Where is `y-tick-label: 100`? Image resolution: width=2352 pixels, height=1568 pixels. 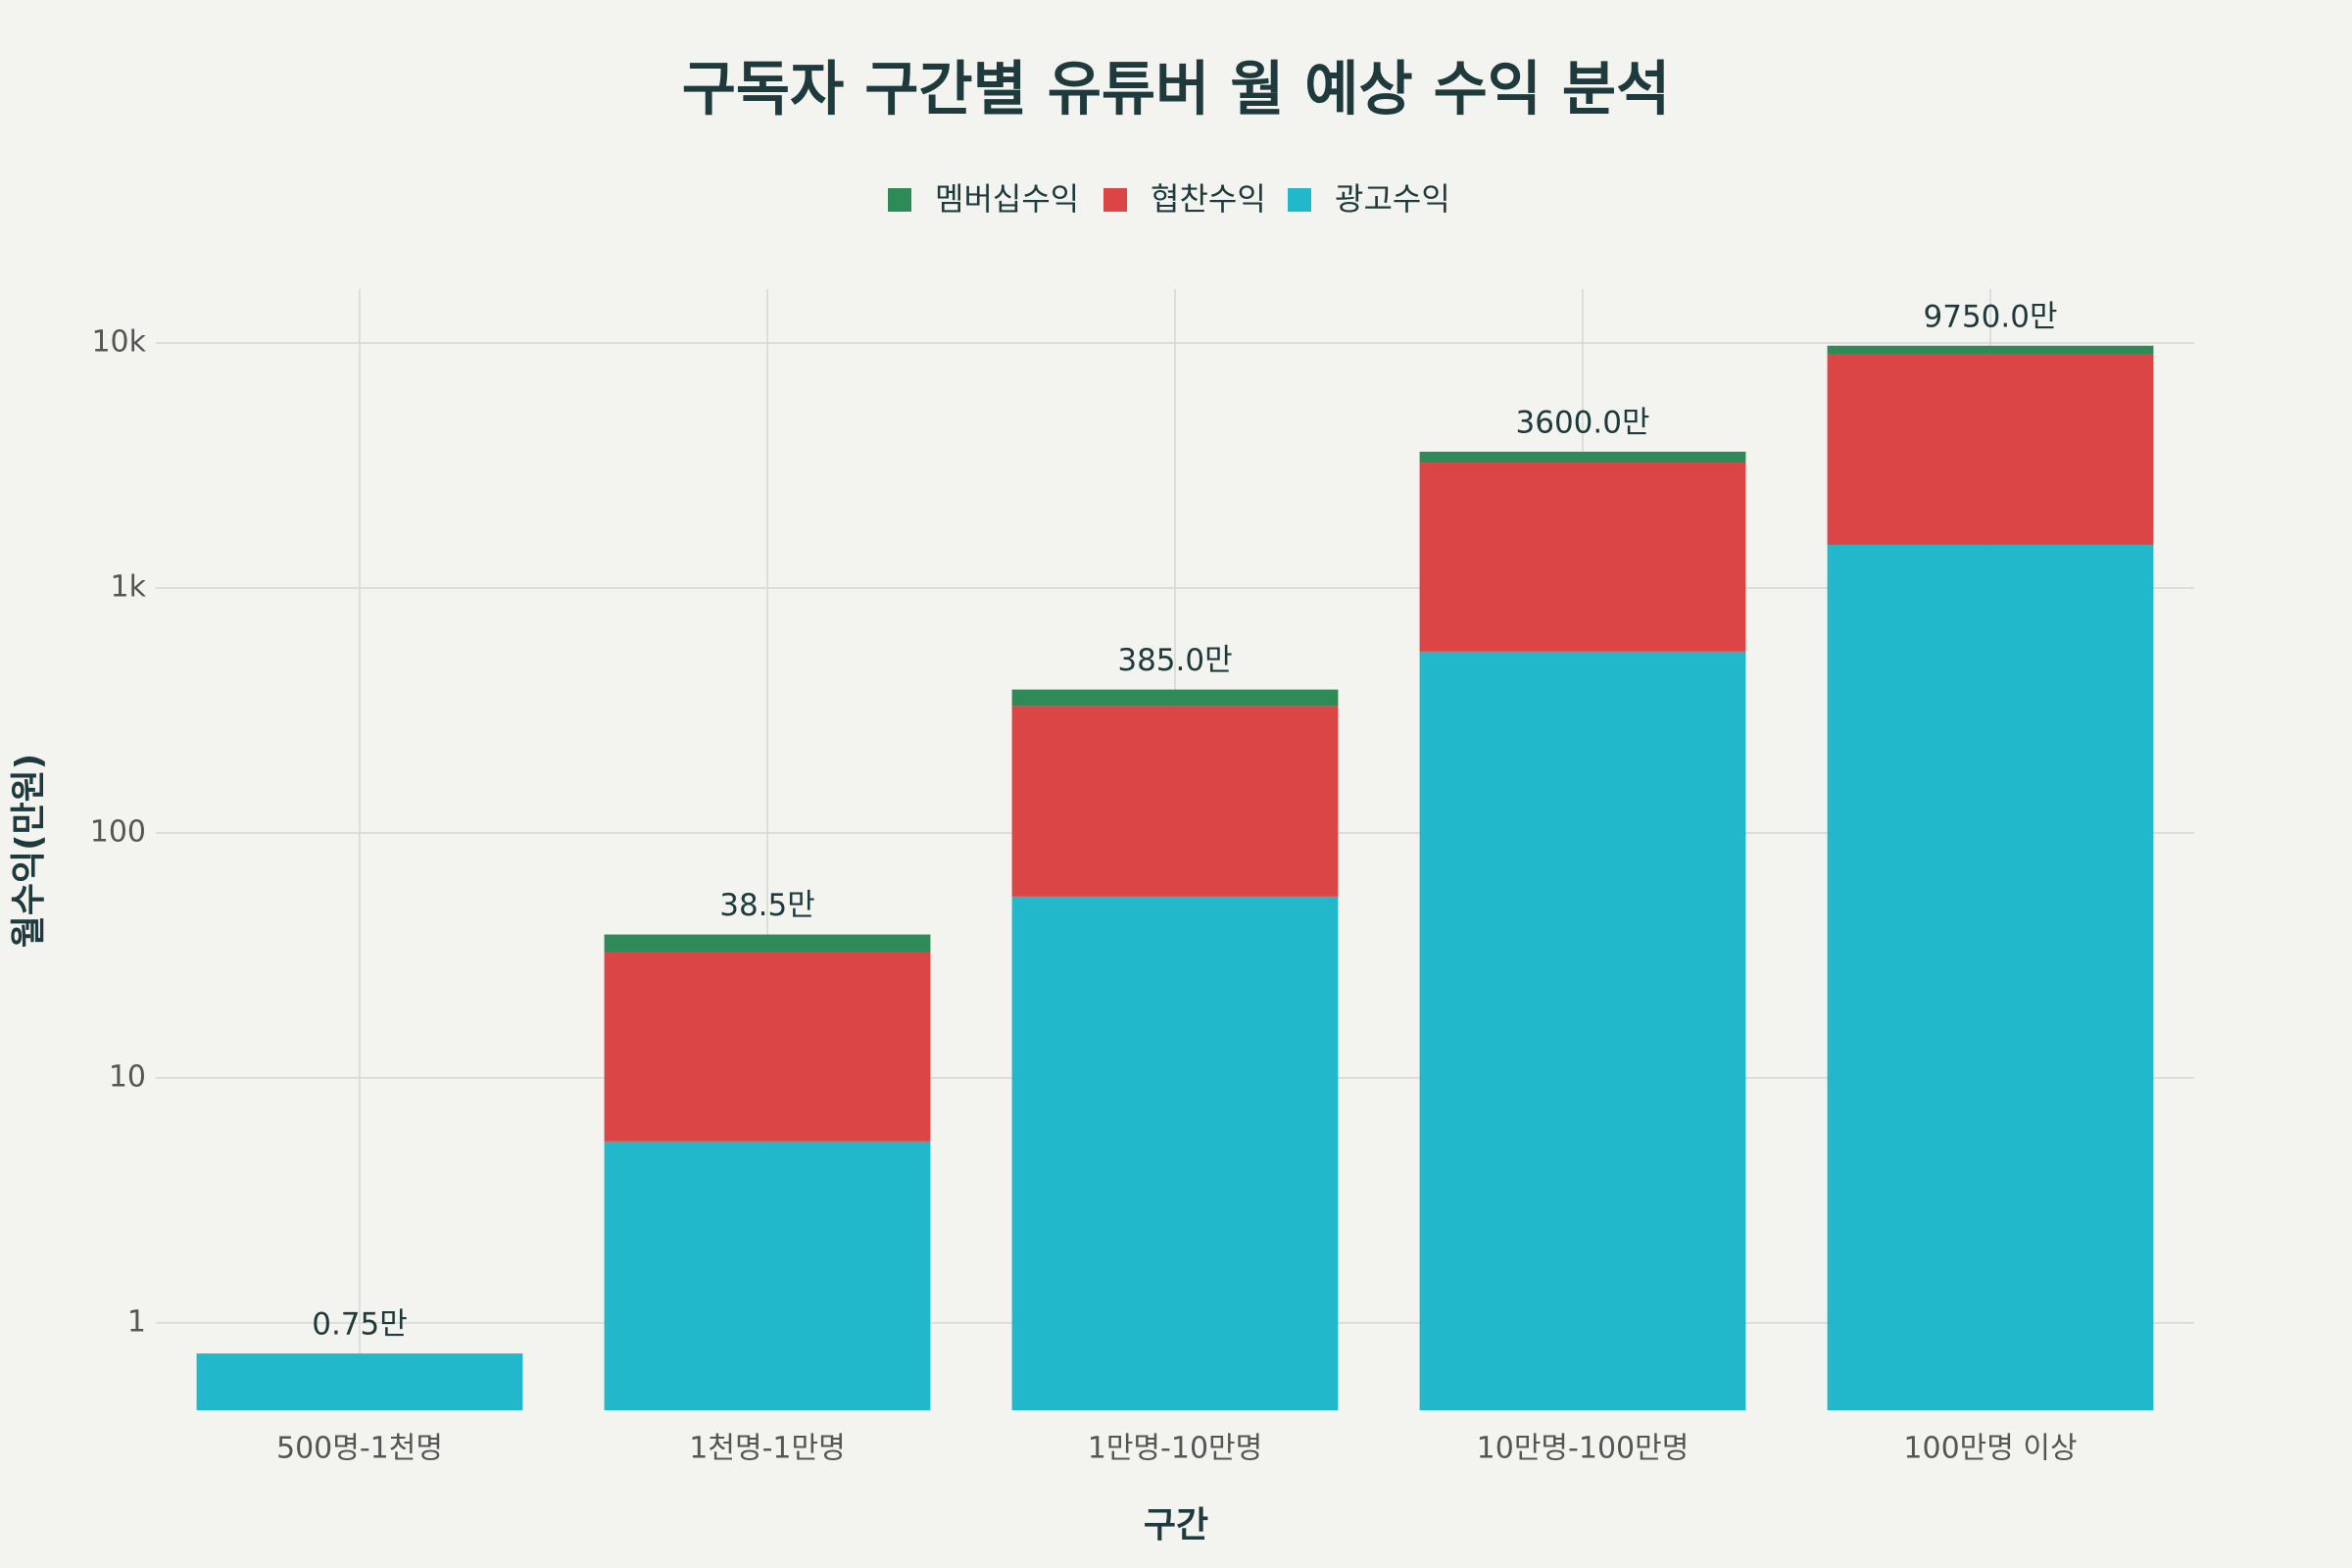
y-tick-label: 100 is located at coordinates (118, 831).